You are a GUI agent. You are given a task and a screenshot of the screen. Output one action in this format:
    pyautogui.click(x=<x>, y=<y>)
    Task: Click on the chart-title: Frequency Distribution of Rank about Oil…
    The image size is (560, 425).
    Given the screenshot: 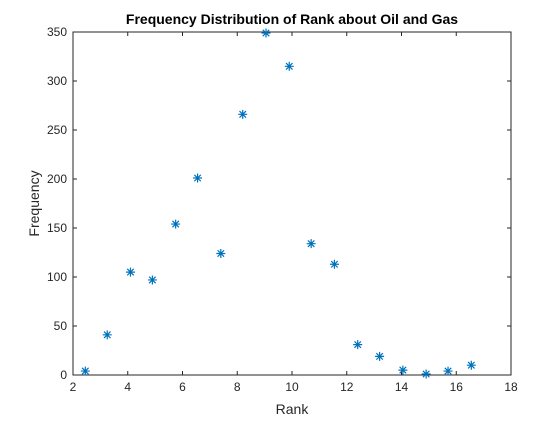 What is the action you would take?
    pyautogui.click(x=292, y=19)
    